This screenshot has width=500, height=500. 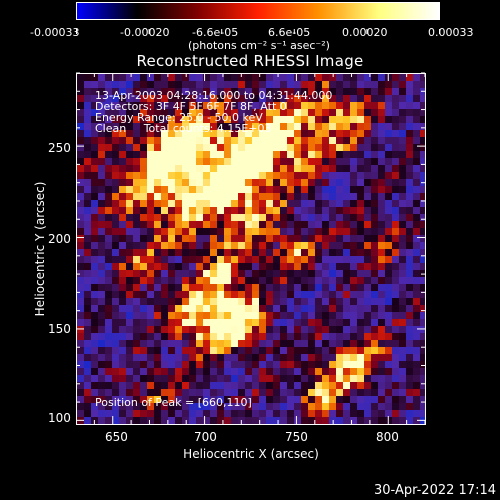 I want to click on y-tick-label: 200, so click(x=59, y=239).